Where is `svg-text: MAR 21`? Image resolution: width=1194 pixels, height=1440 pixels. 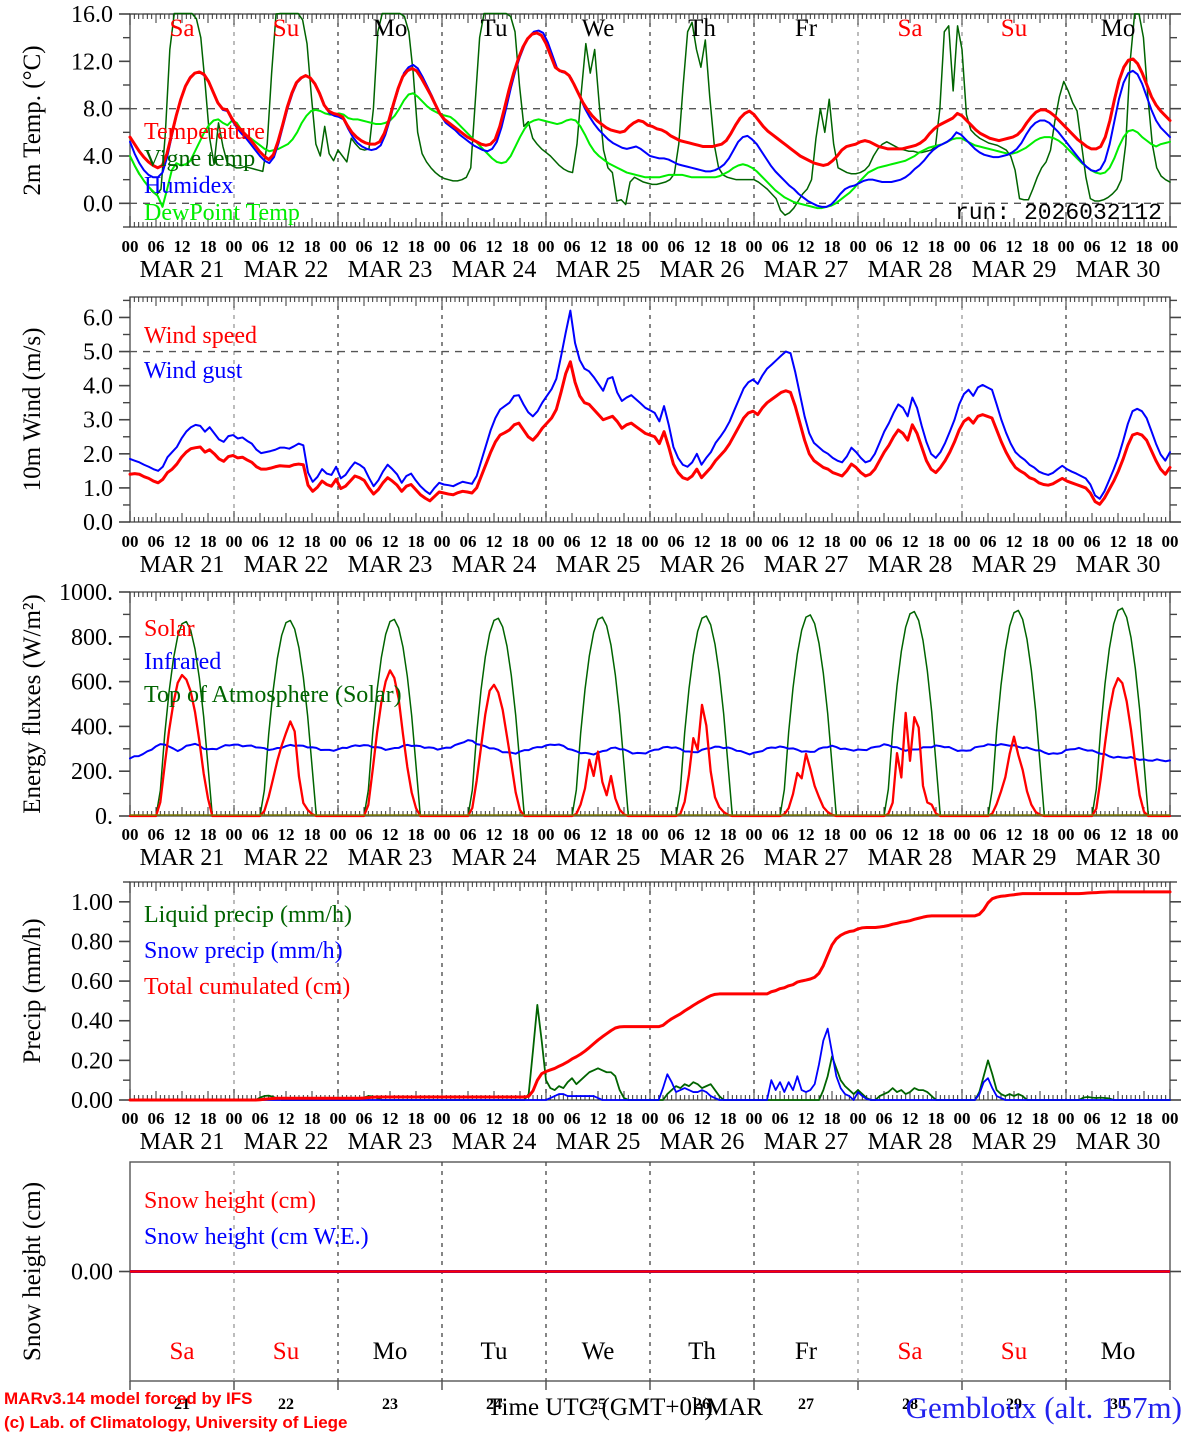
svg-text: MAR 21 is located at coordinates (182, 858).